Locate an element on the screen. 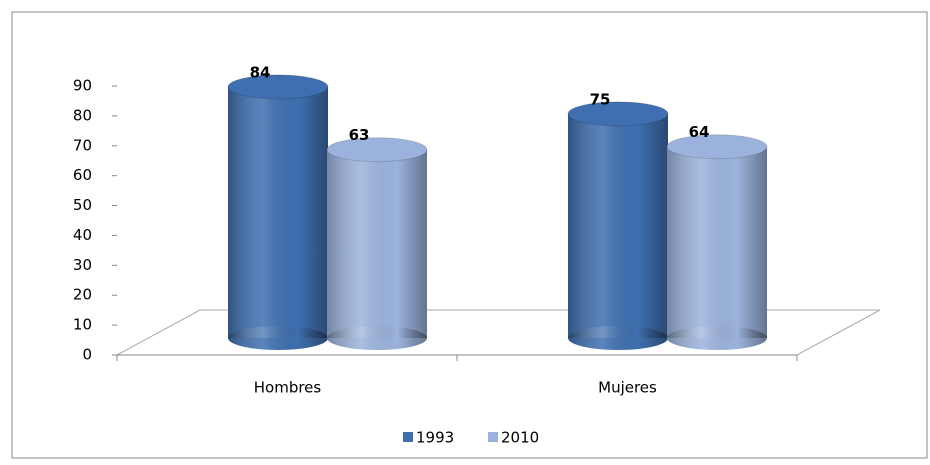  y-tick-label: 10 is located at coordinates (82, 325).